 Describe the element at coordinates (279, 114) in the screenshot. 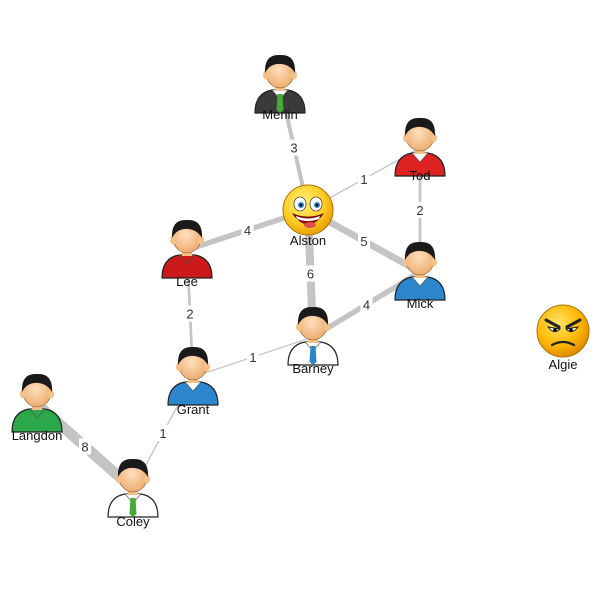

I see `node-label: Merlin` at that location.